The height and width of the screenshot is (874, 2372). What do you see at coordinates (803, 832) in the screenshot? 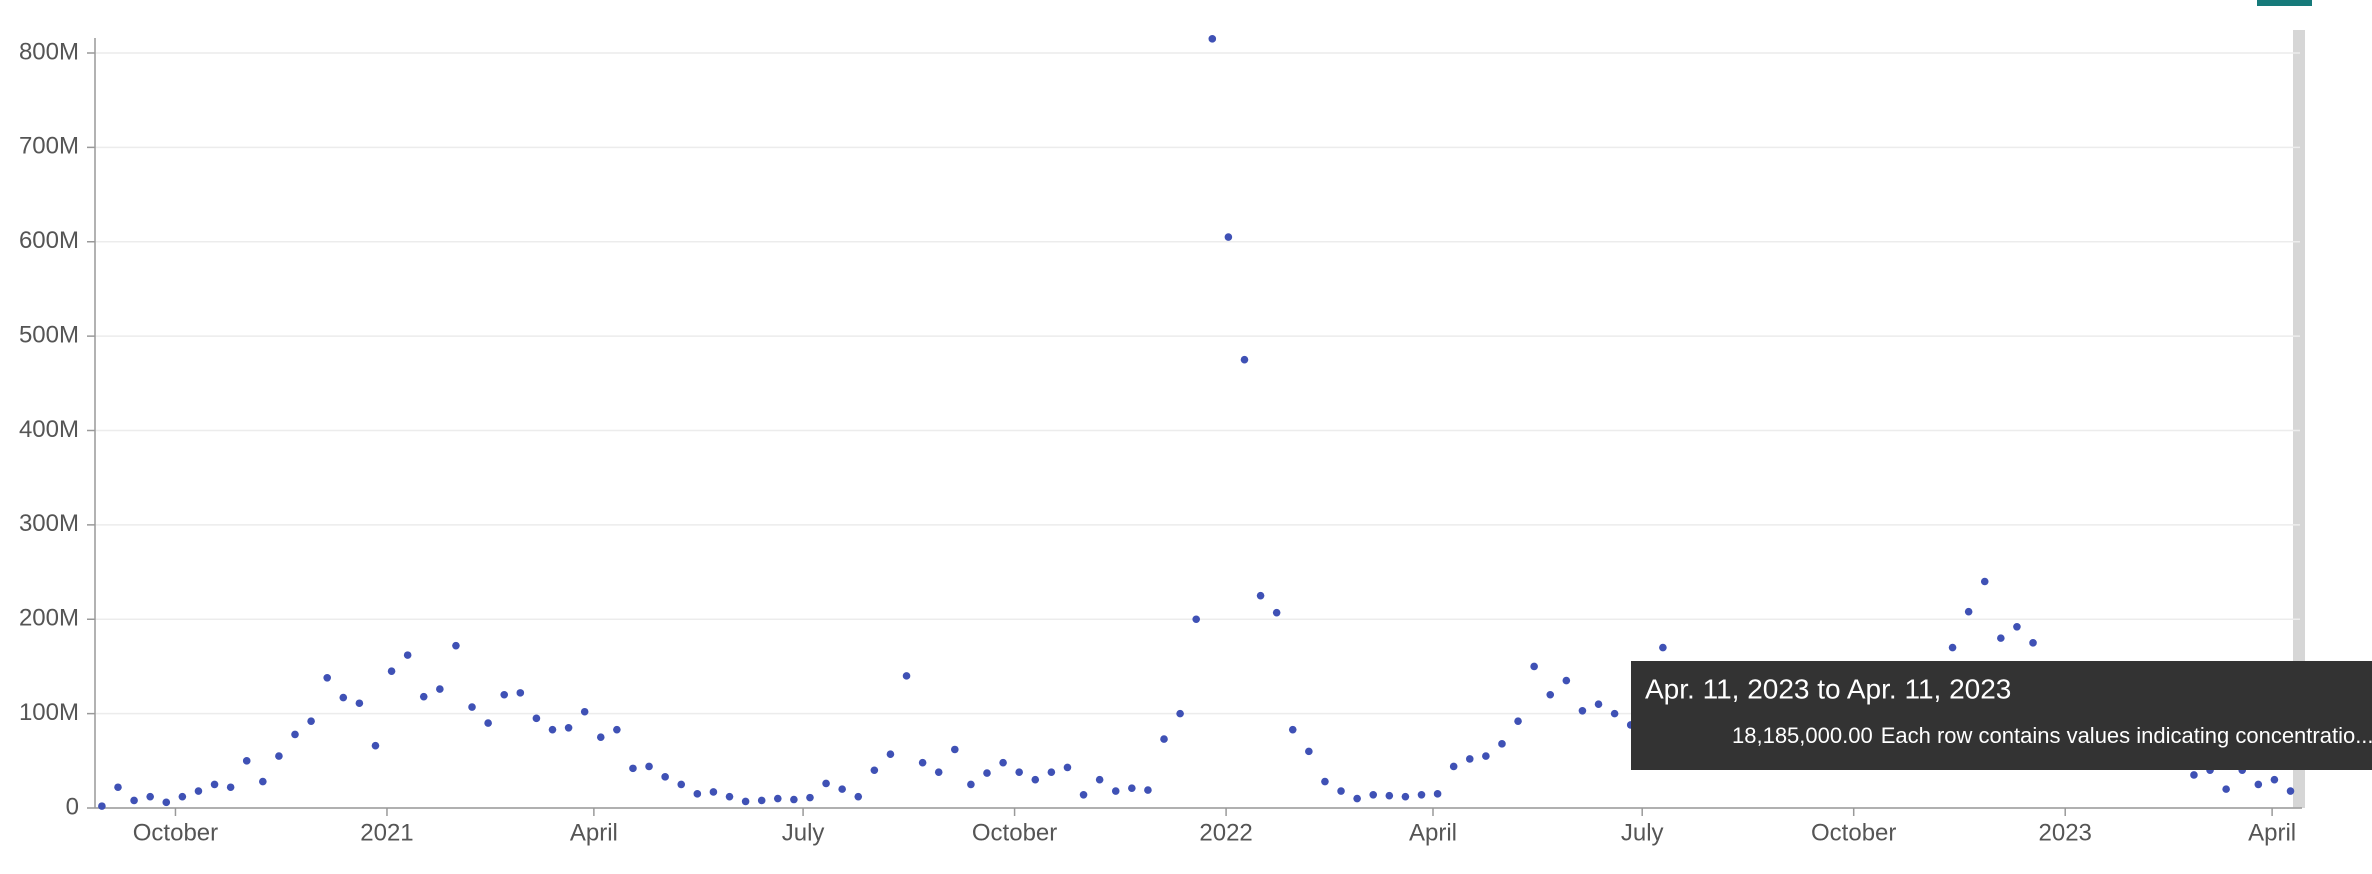
I see `x-tick-label: July` at bounding box center [803, 832].